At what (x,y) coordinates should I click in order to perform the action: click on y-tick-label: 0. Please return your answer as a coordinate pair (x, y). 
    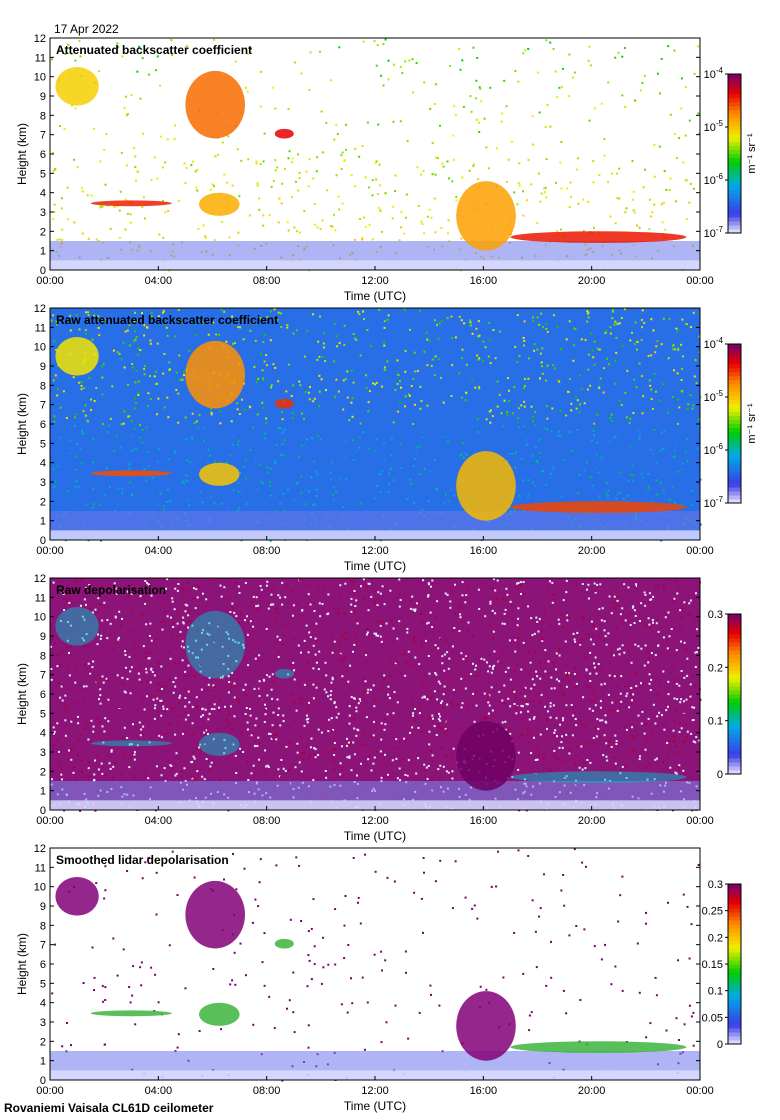
    Looking at the image, I should click on (43, 811).